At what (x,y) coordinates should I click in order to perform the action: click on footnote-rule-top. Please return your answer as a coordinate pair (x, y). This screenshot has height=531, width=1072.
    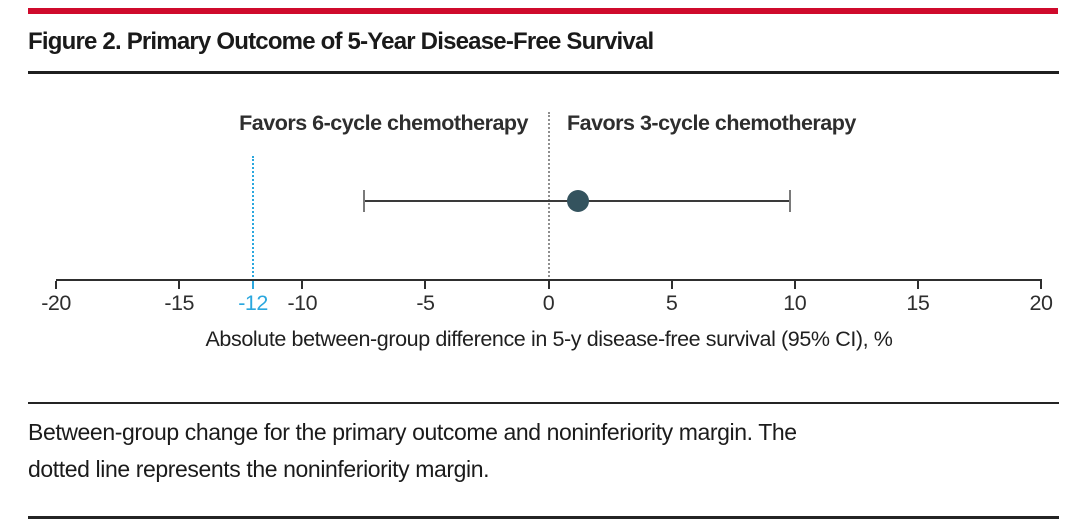
    Looking at the image, I should click on (543, 403).